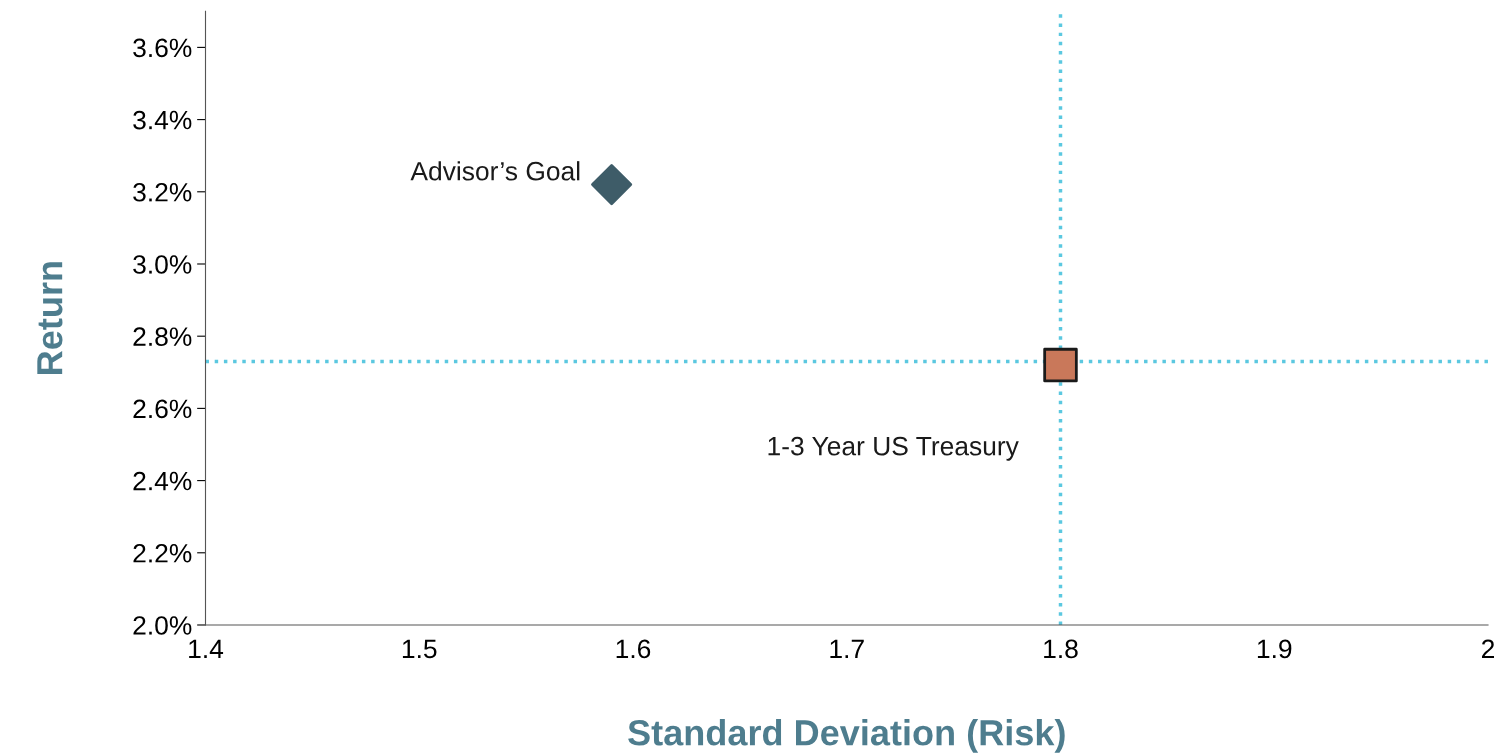 The image size is (1500, 753). I want to click on y-tick-label: 2.6%, so click(162, 409).